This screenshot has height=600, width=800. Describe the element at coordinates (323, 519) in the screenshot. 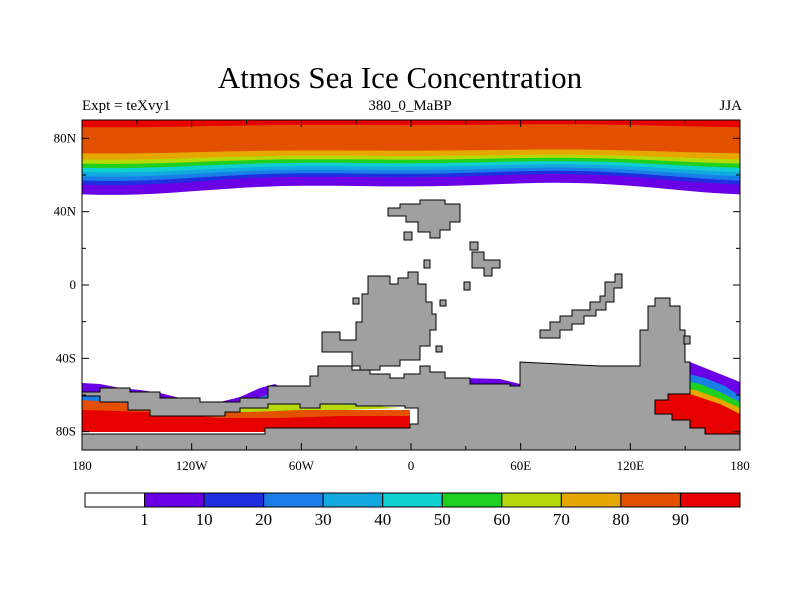

I see `colorbar-label: 30` at that location.